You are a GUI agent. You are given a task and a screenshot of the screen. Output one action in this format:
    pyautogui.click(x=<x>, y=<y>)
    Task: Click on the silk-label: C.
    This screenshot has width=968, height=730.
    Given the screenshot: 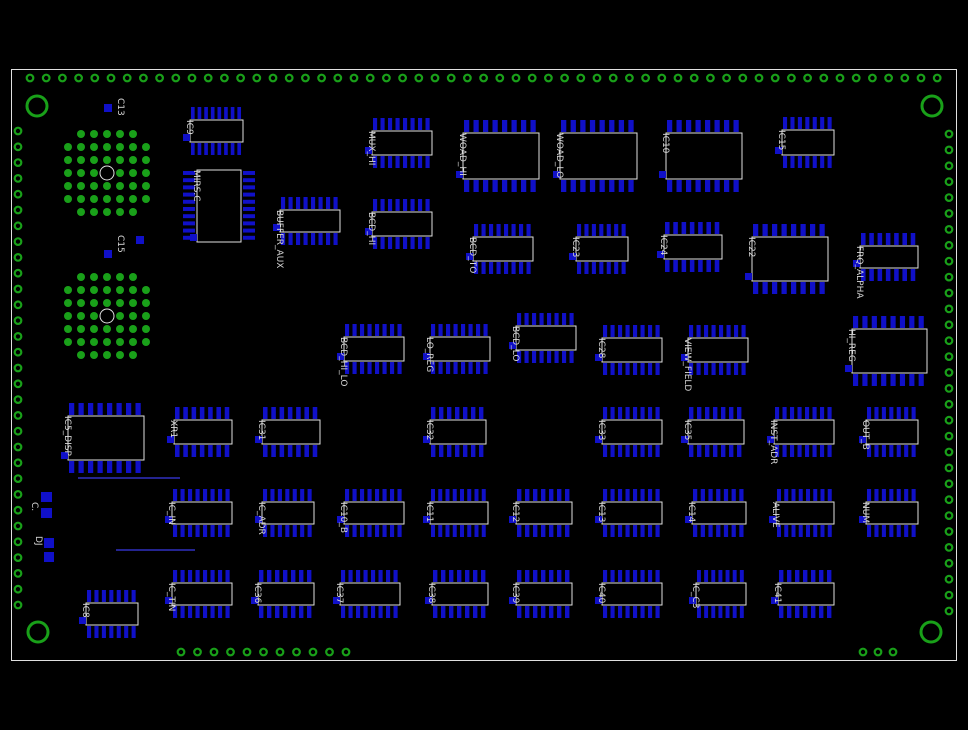 What is the action you would take?
    pyautogui.click(x=34, y=506)
    